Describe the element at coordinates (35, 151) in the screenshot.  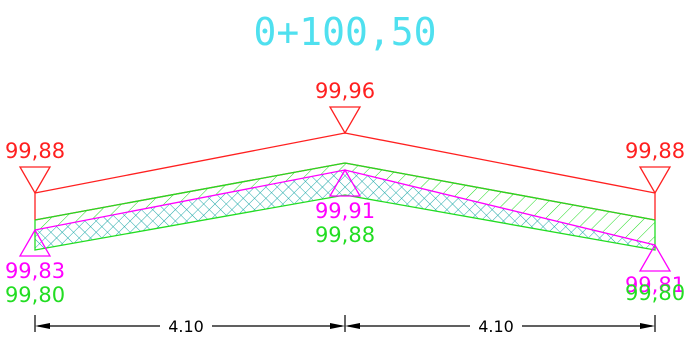
I see `design-level-left: 99,88` at that location.